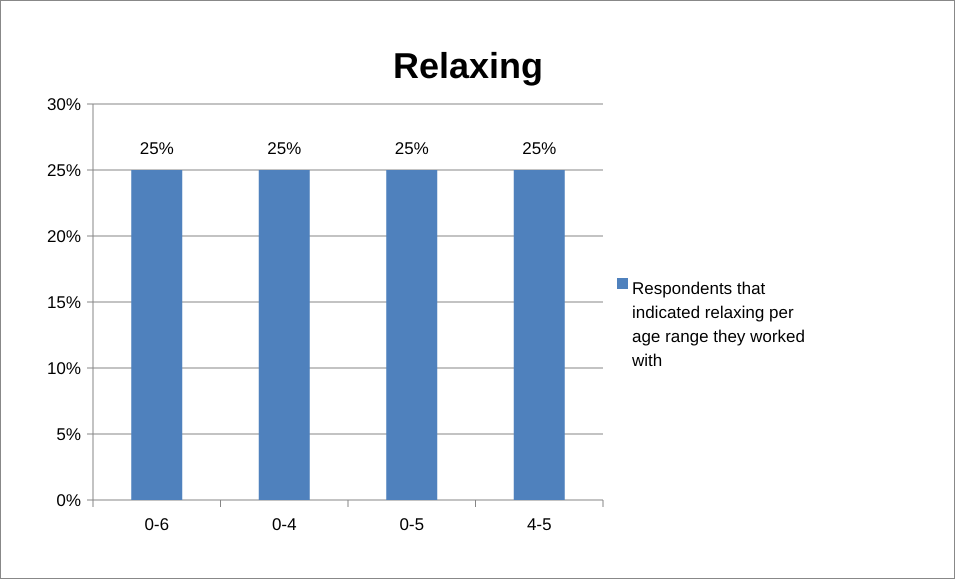  What do you see at coordinates (468, 65) in the screenshot?
I see `chart-title: Relaxing` at bounding box center [468, 65].